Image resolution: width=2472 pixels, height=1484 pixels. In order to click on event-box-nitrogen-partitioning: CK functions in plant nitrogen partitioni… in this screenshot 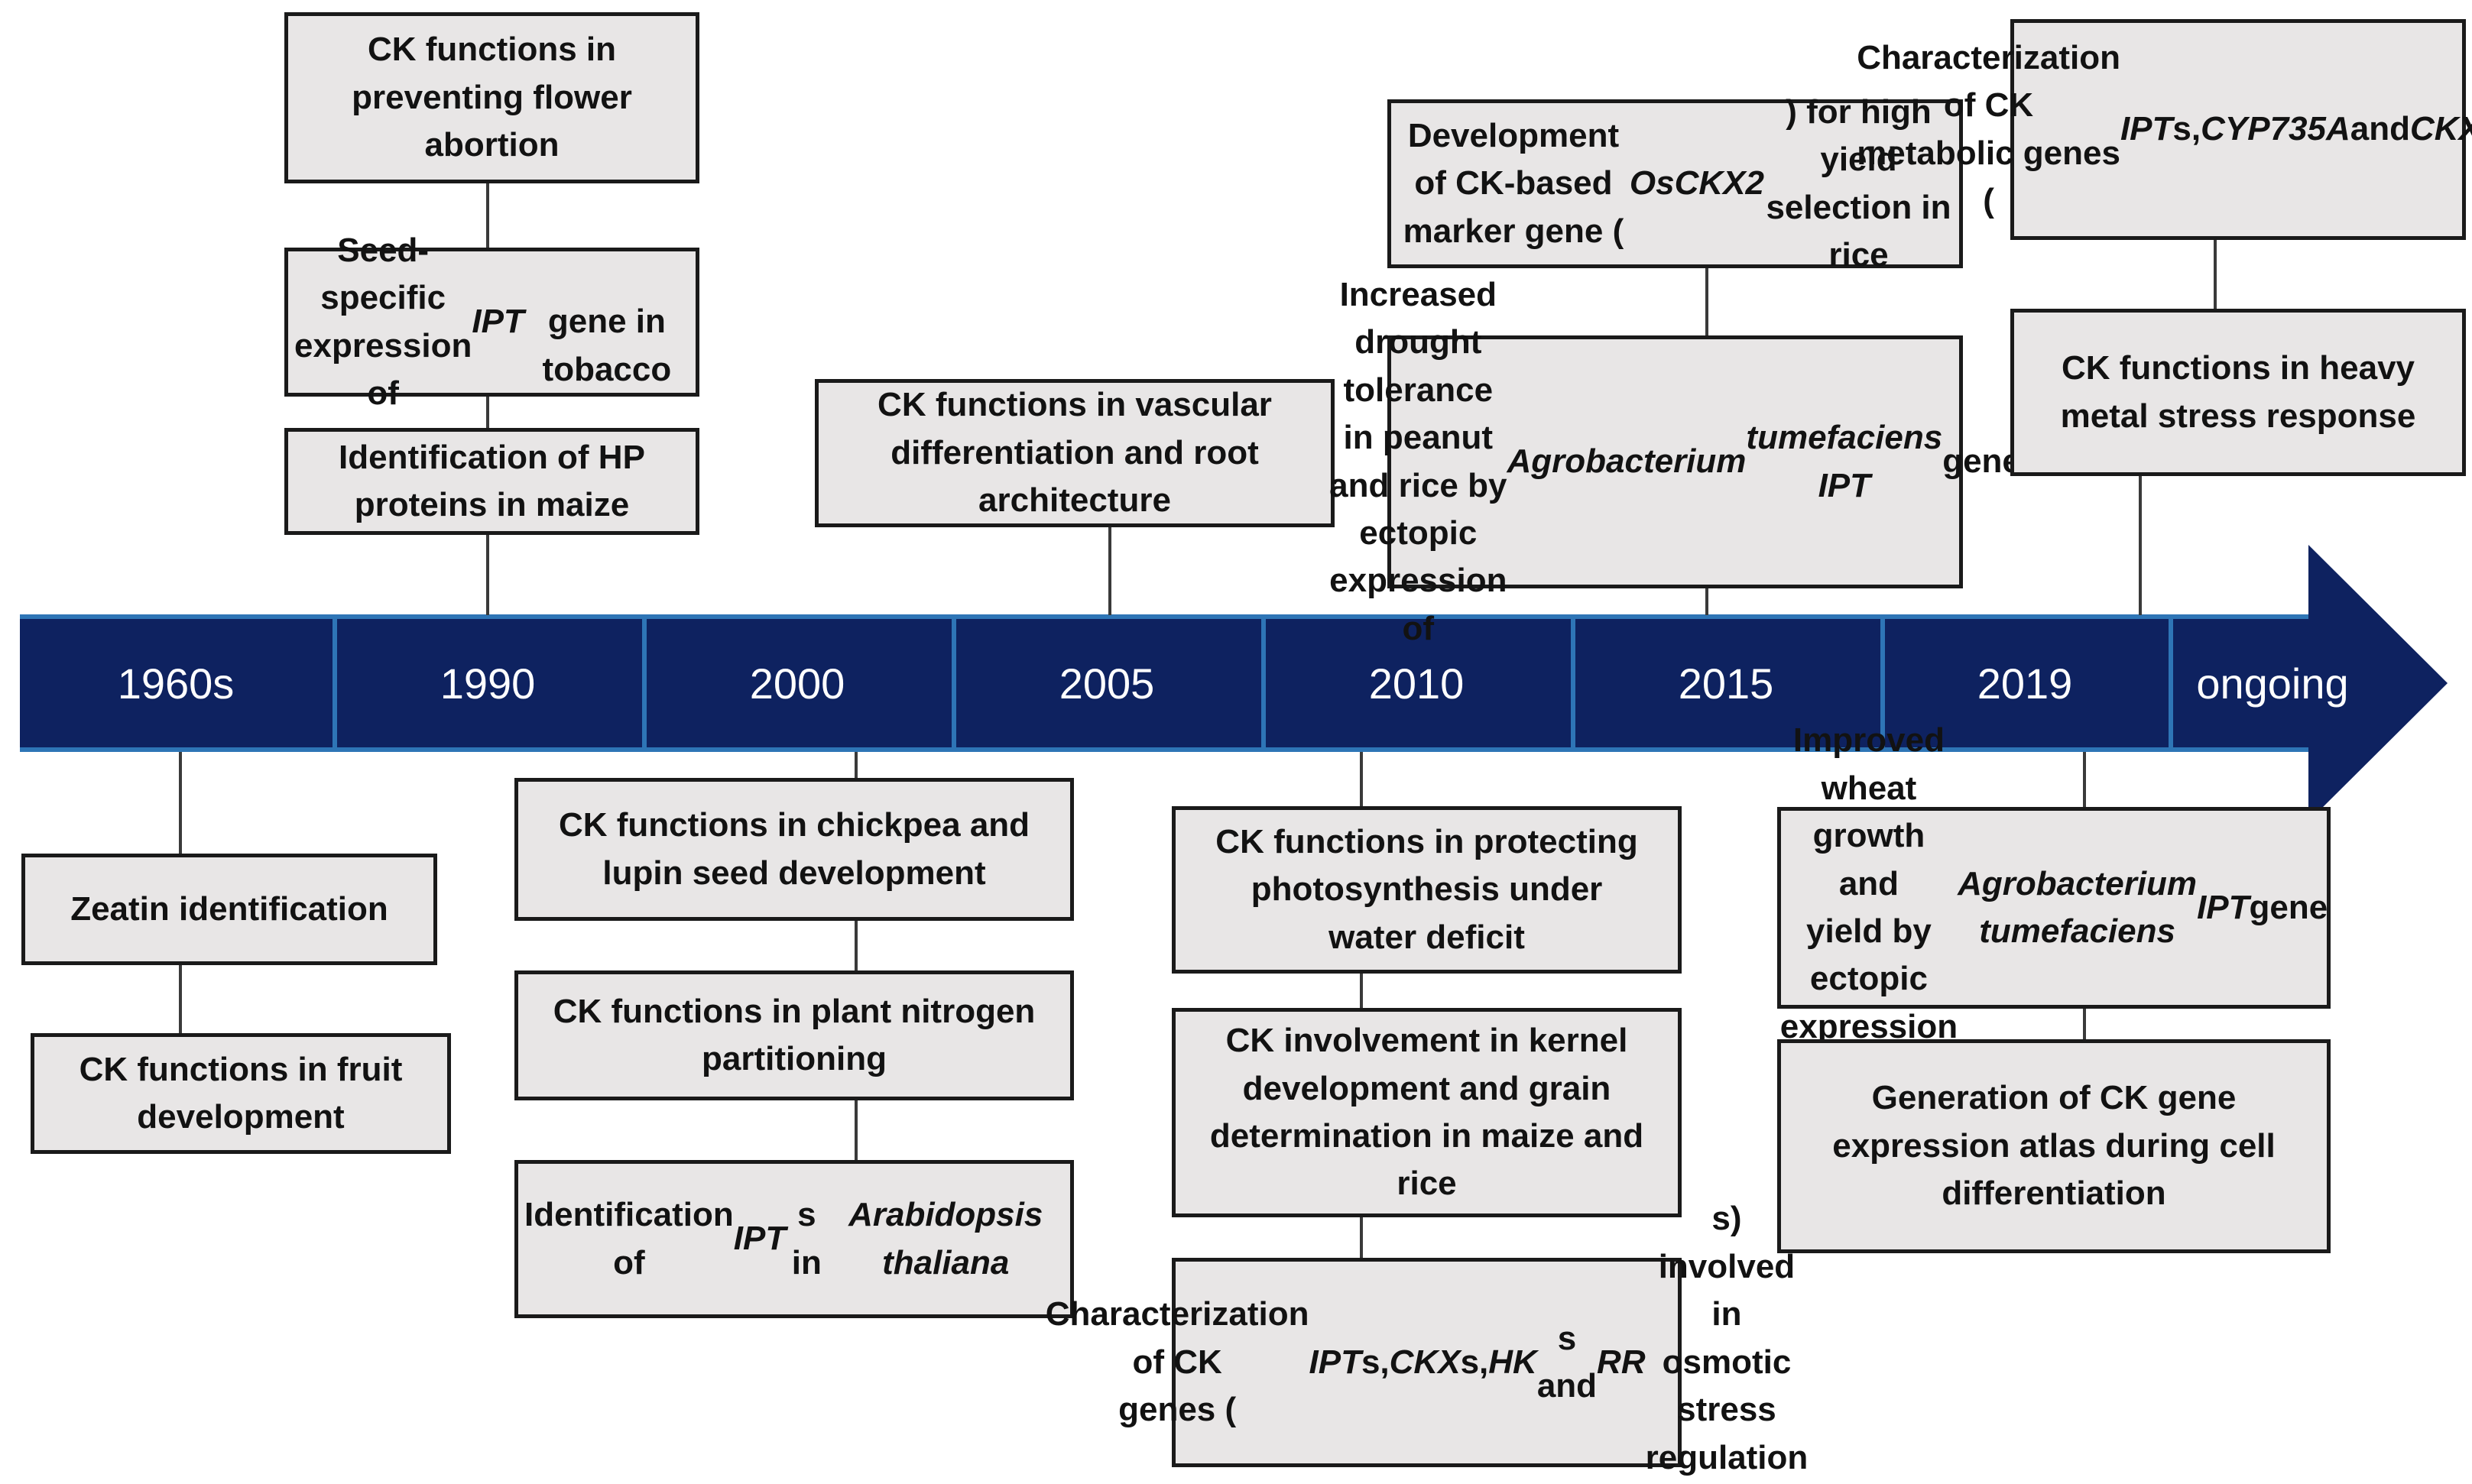, I will do `click(794, 1035)`.